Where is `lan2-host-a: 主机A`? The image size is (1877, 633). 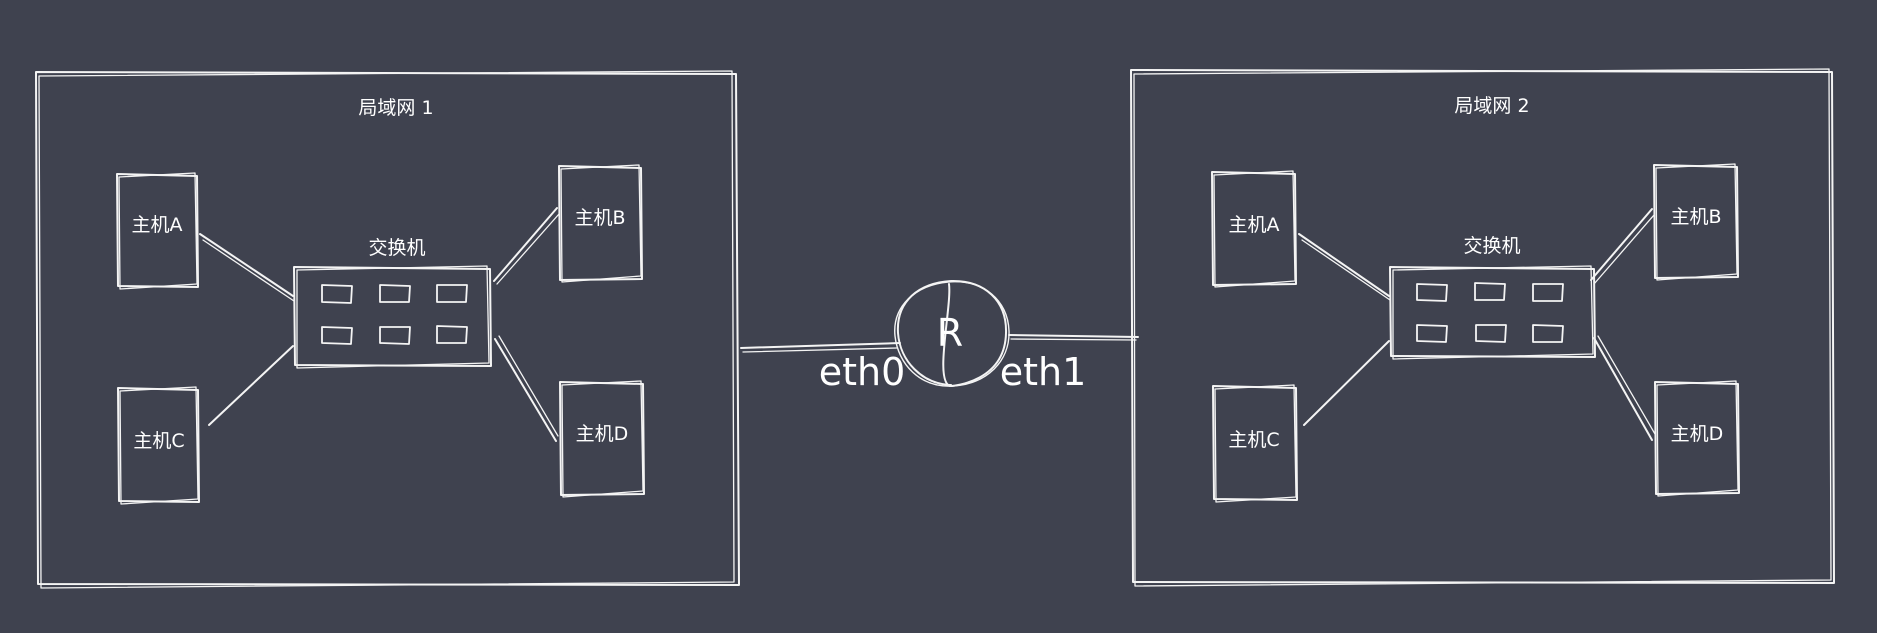
lan2-host-a: 主机A is located at coordinates (1254, 229).